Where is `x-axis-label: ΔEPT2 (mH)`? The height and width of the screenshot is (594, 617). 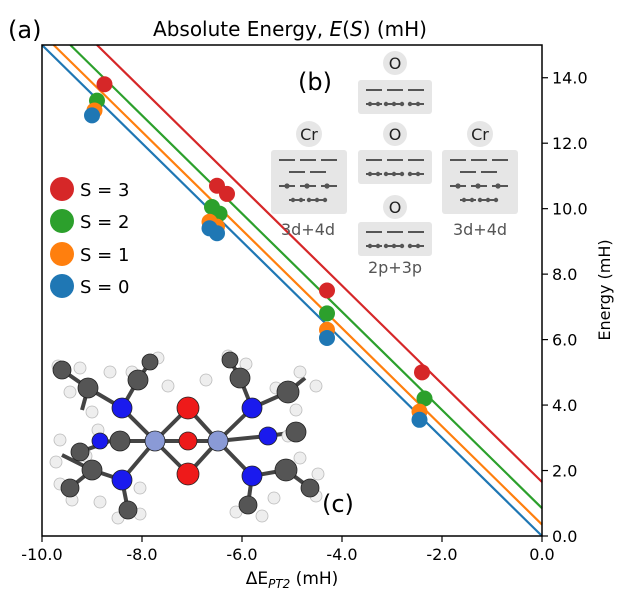
x-axis-label: ΔEPT2 (mH) is located at coordinates (292, 580).